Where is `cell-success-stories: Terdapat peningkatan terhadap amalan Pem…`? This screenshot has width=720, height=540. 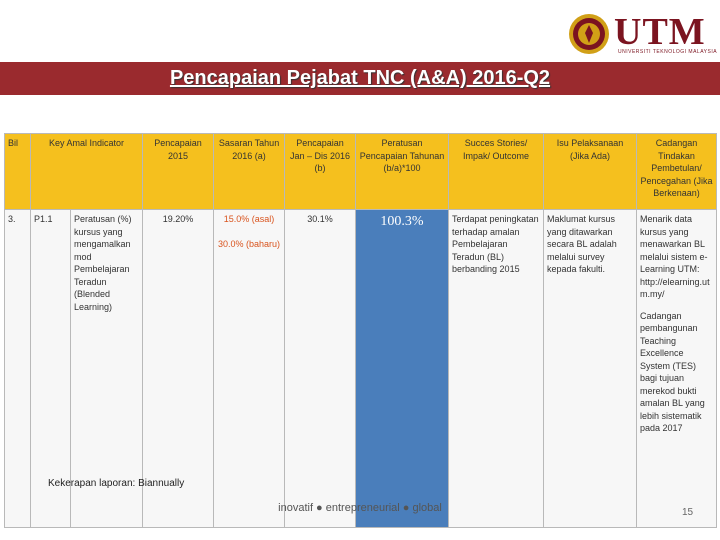
cell-success-stories: Terdapat peningkatan terhadap amalan Pem… is located at coordinates (496, 368).